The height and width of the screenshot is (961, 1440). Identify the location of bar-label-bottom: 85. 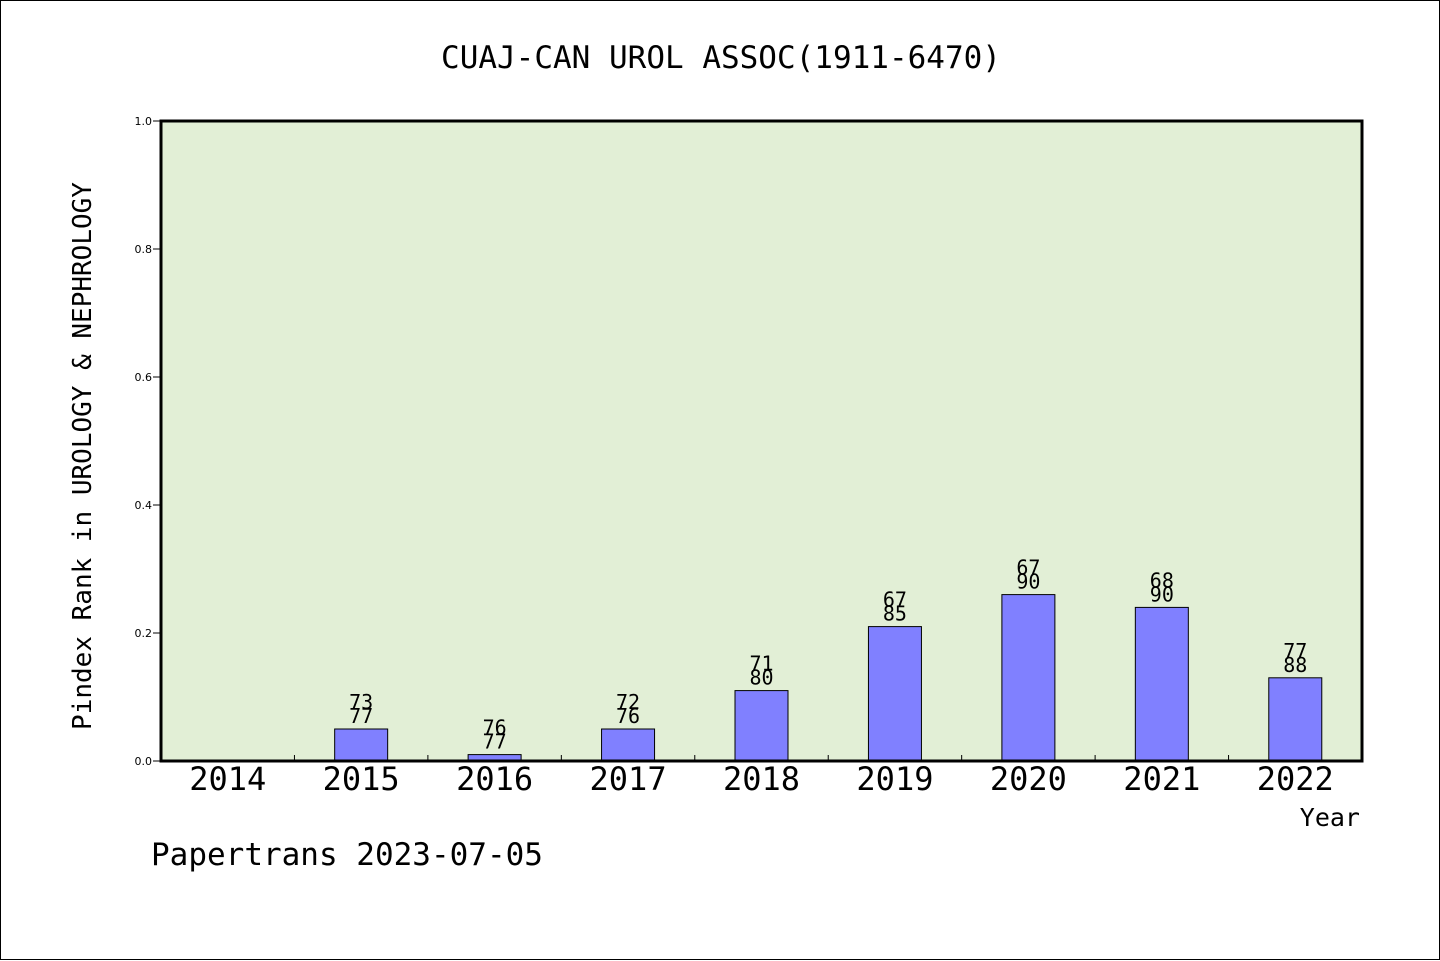
(895, 614).